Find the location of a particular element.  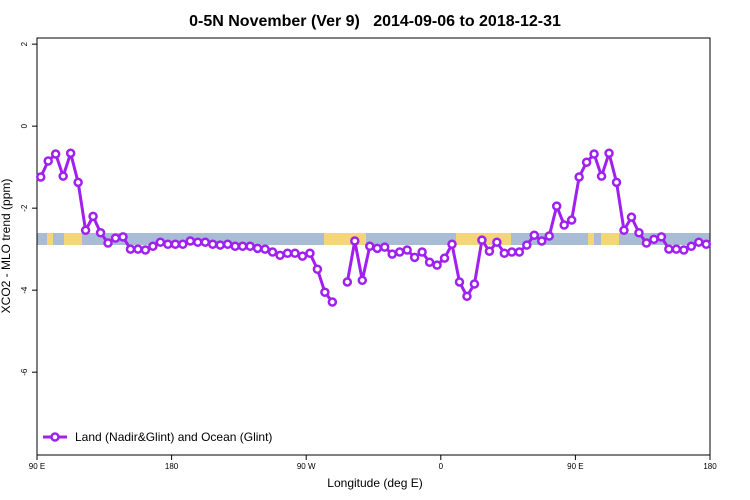

y-tick-label: 2 is located at coordinates (24, 43).